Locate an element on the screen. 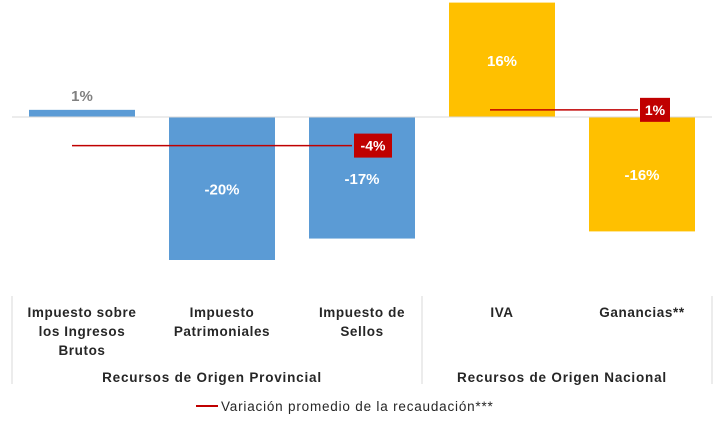 The image size is (720, 421). average-value-label: -4% is located at coordinates (373, 146).